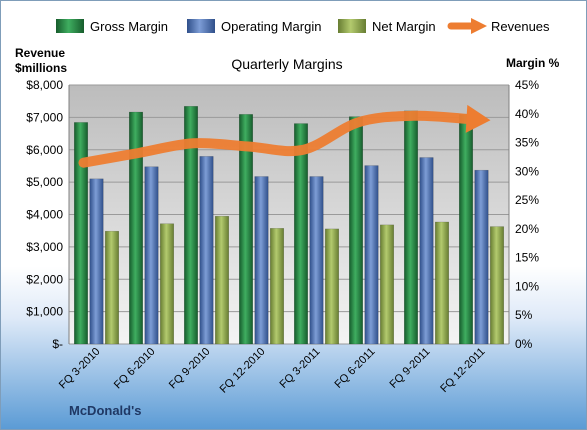 The height and width of the screenshot is (430, 587). I want to click on category-label: FQ 6-2010, so click(135, 369).